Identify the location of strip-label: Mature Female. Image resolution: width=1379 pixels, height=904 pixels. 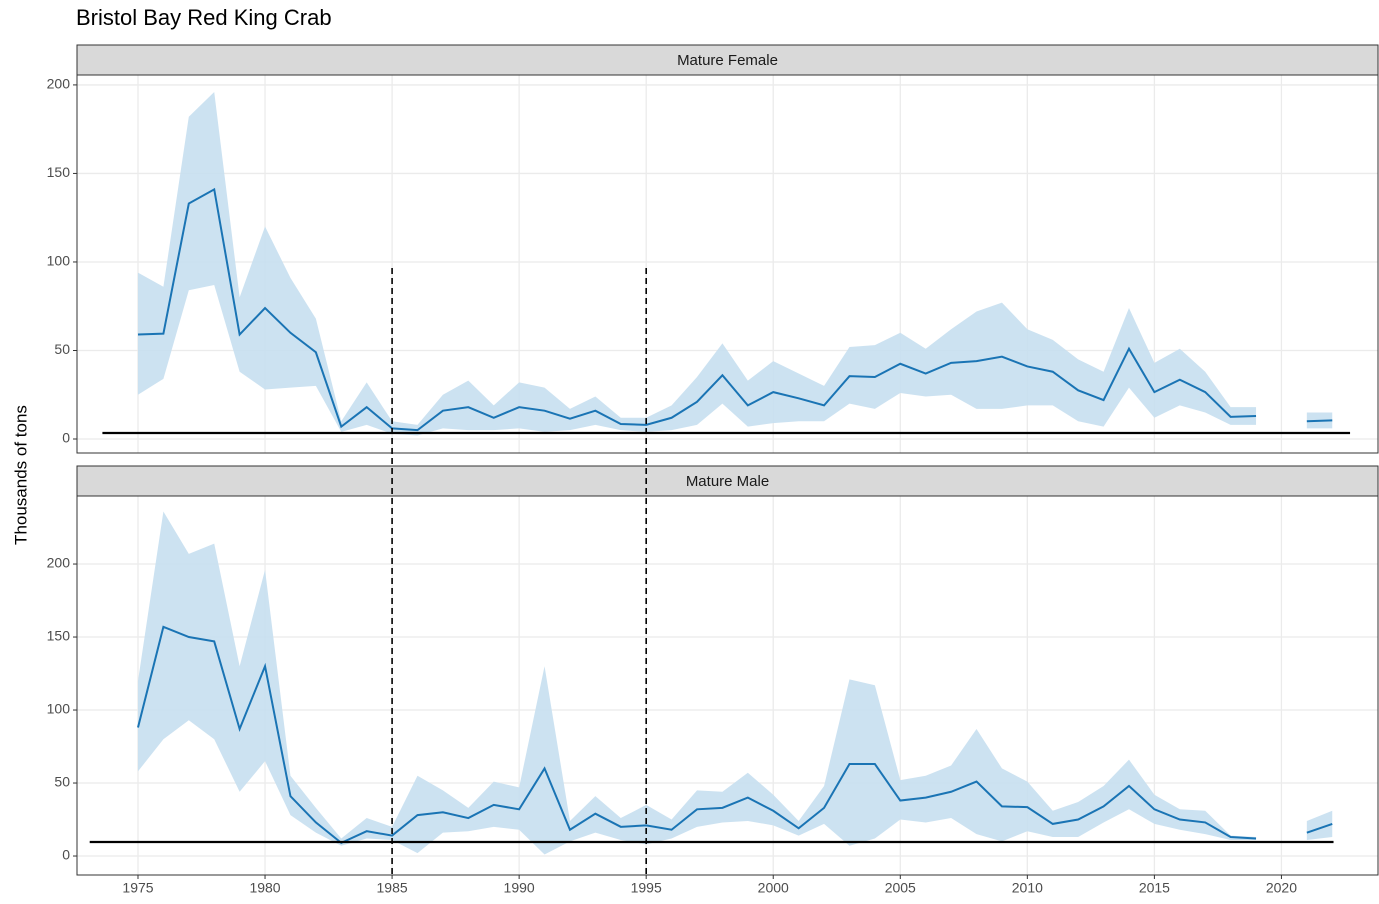
(727, 60).